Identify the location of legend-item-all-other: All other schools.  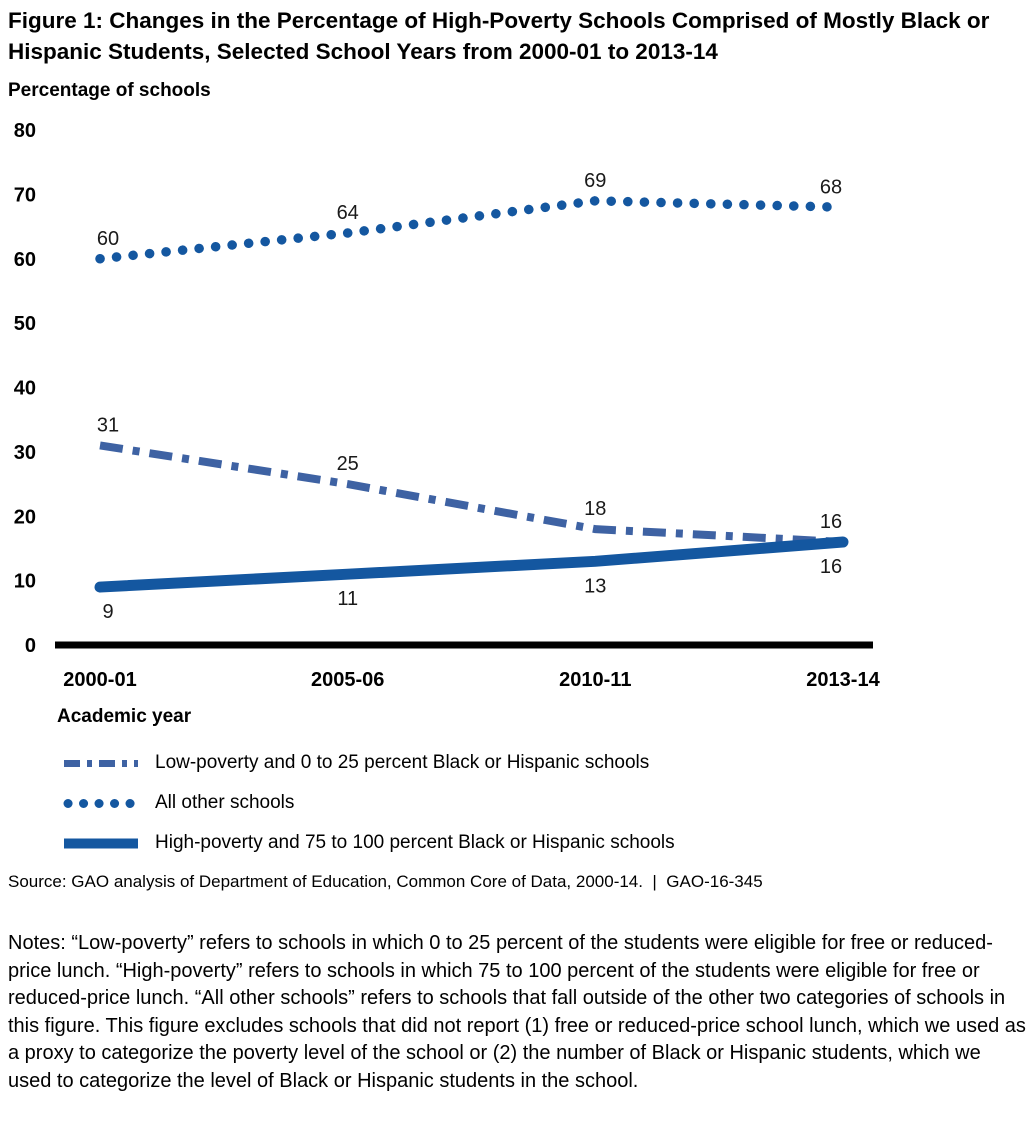
(178, 802).